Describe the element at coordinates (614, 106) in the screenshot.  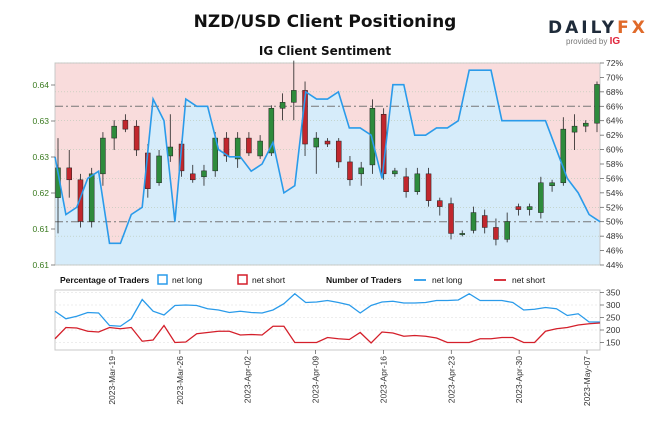
I see `right-axis-tick-label: 66%` at that location.